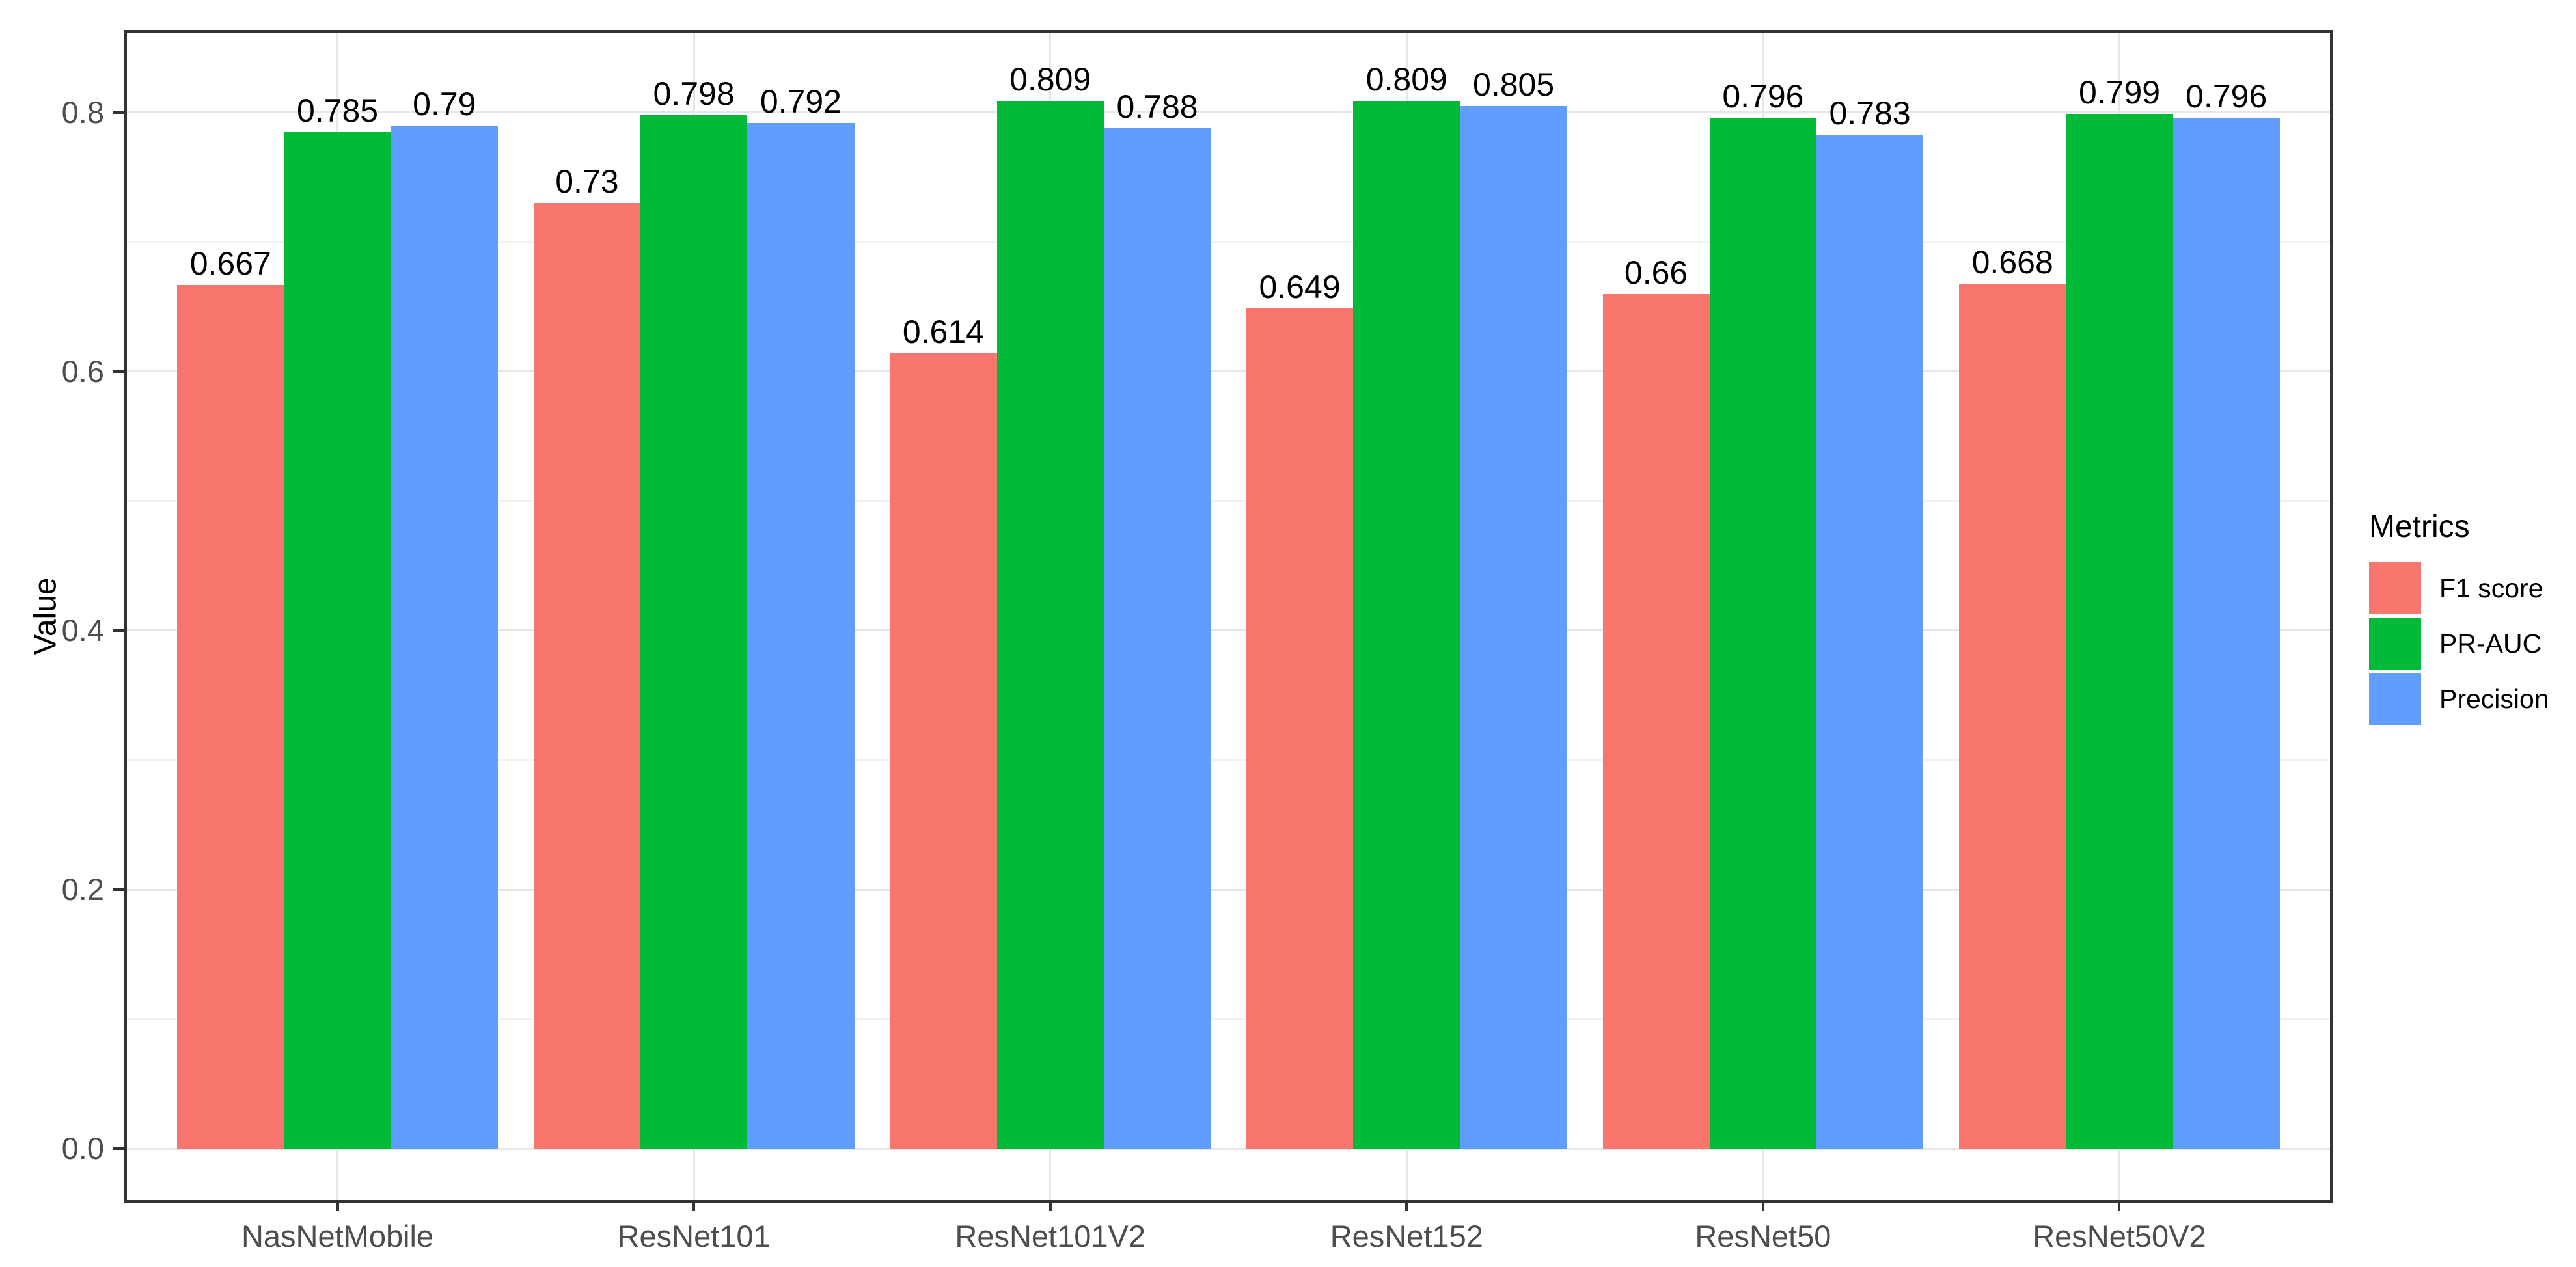  I want to click on legend-swatch-pr-auc, so click(2395, 644).